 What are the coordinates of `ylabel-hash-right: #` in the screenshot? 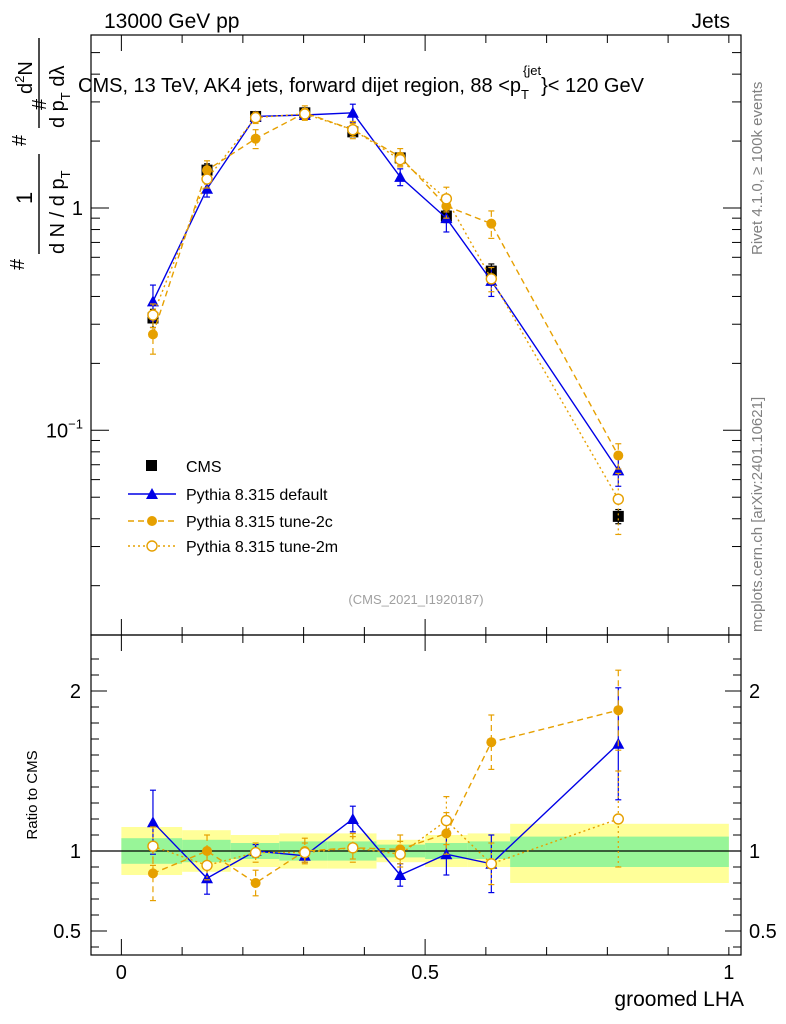 It's located at (40, 104).